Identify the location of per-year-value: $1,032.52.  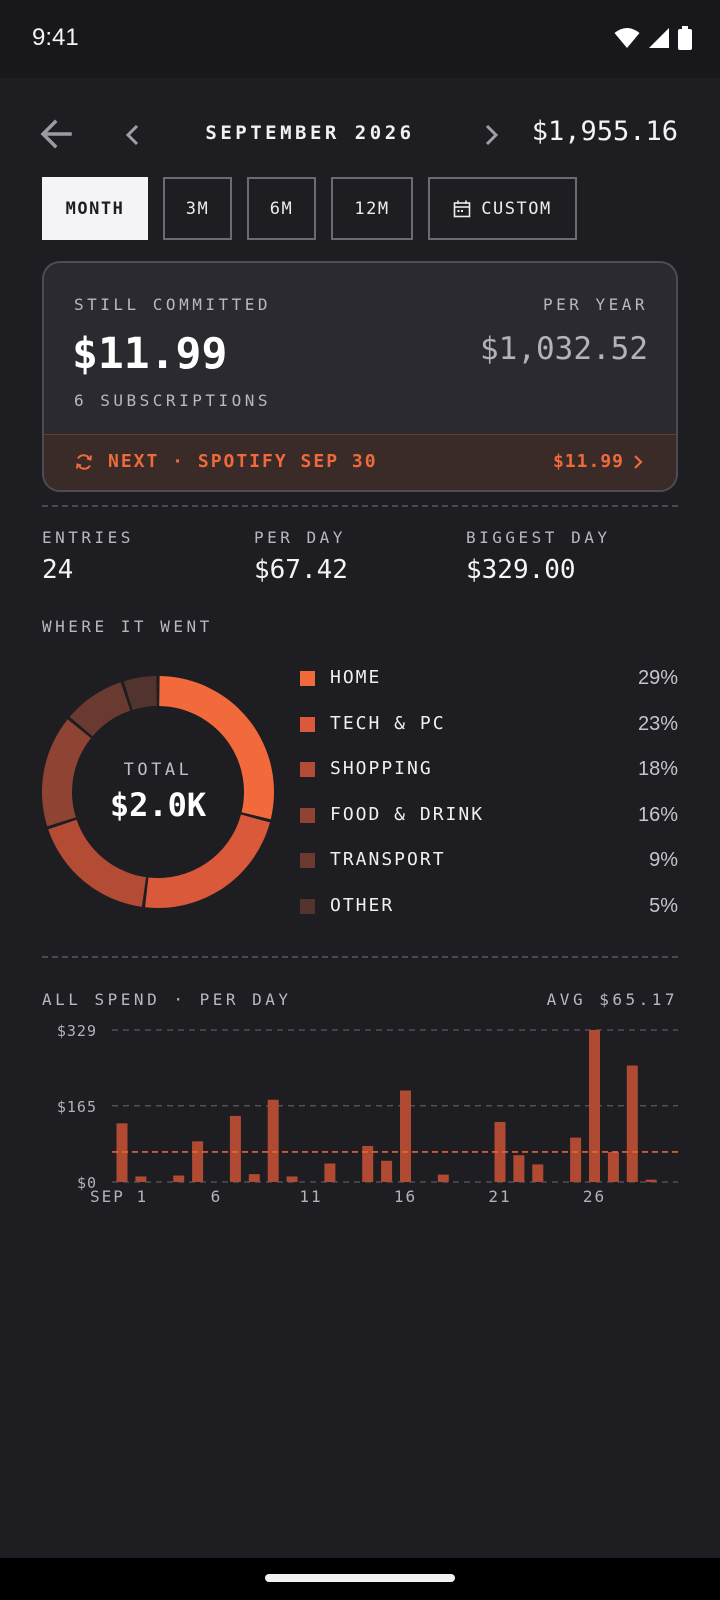
(564, 349).